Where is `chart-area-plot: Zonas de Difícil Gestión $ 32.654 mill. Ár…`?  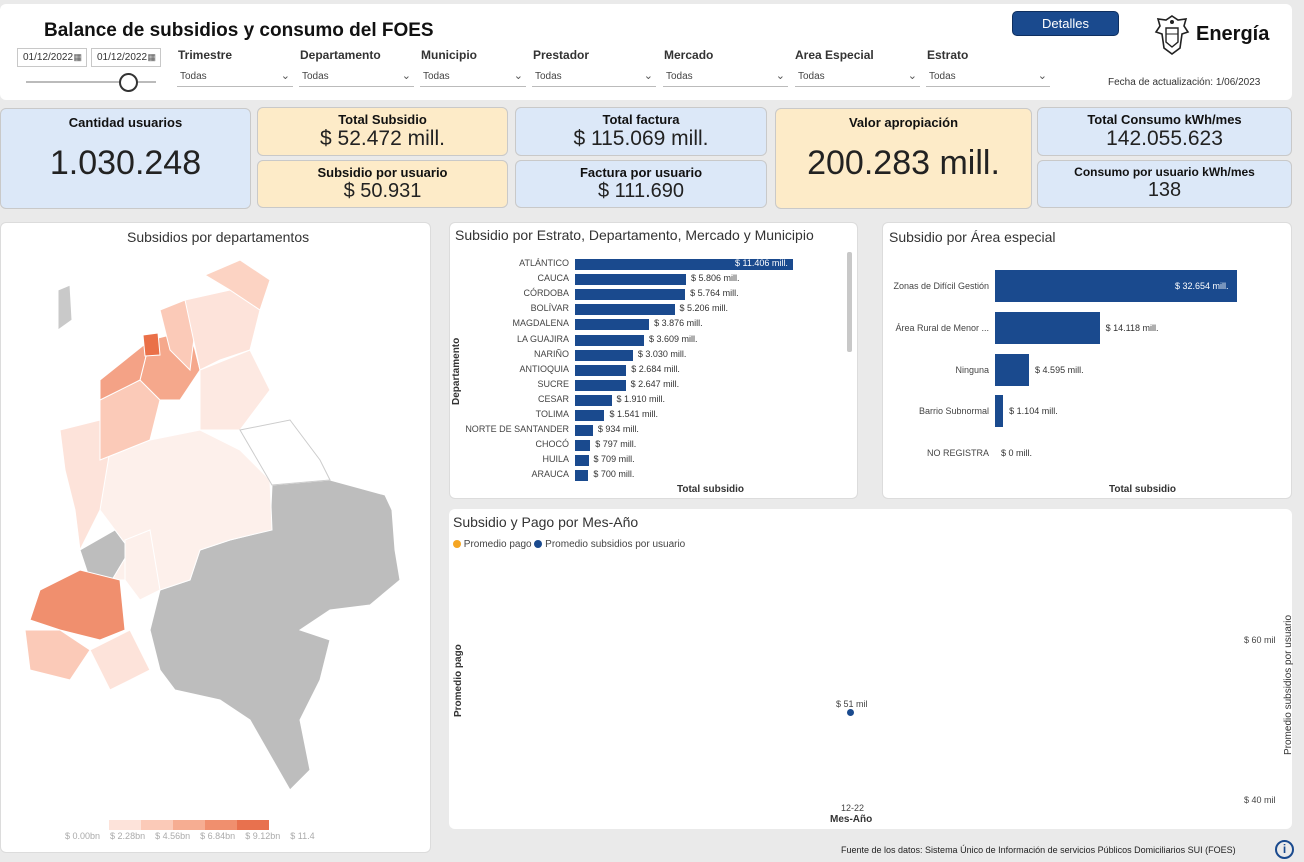
chart-area-plot: Zonas de Difícil Gestión $ 32.654 mill. Ár… is located at coordinates (1085, 367).